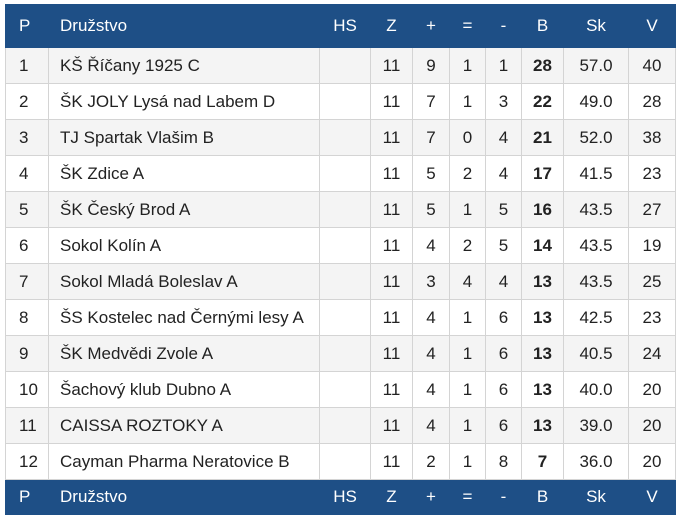  What do you see at coordinates (652, 101) in the screenshot?
I see `cell-v: 28` at bounding box center [652, 101].